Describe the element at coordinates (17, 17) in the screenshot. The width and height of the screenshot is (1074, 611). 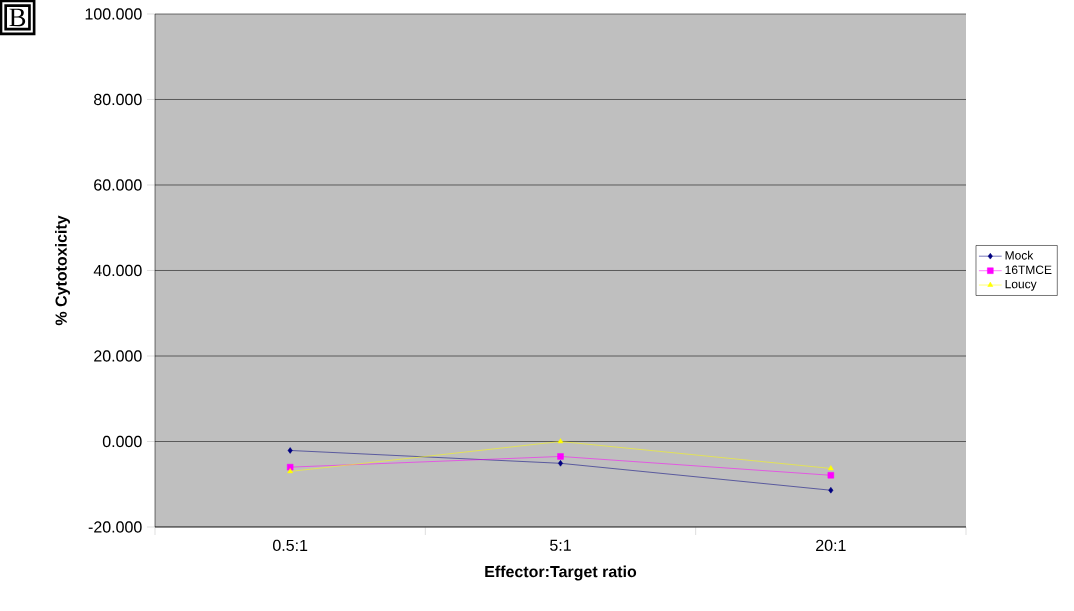
I see `text: B` at that location.